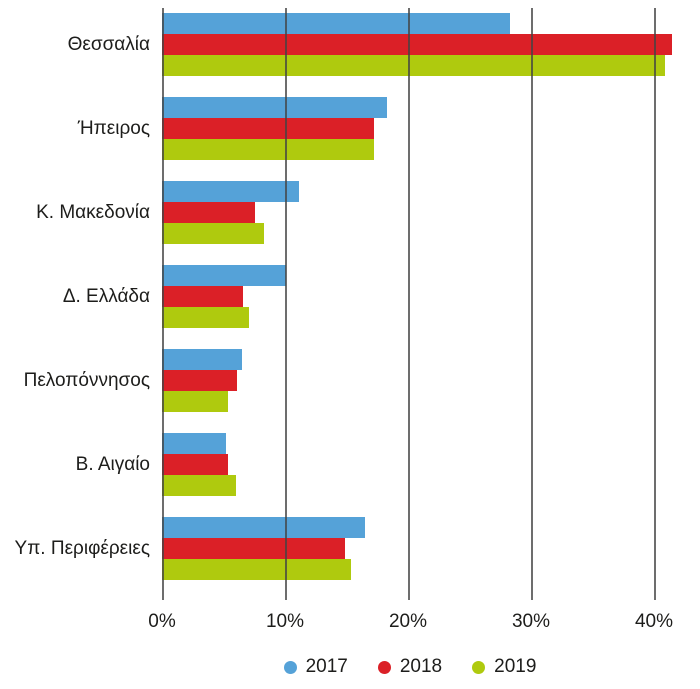 The height and width of the screenshot is (689, 700). I want to click on gridline-30%, so click(532, 304).